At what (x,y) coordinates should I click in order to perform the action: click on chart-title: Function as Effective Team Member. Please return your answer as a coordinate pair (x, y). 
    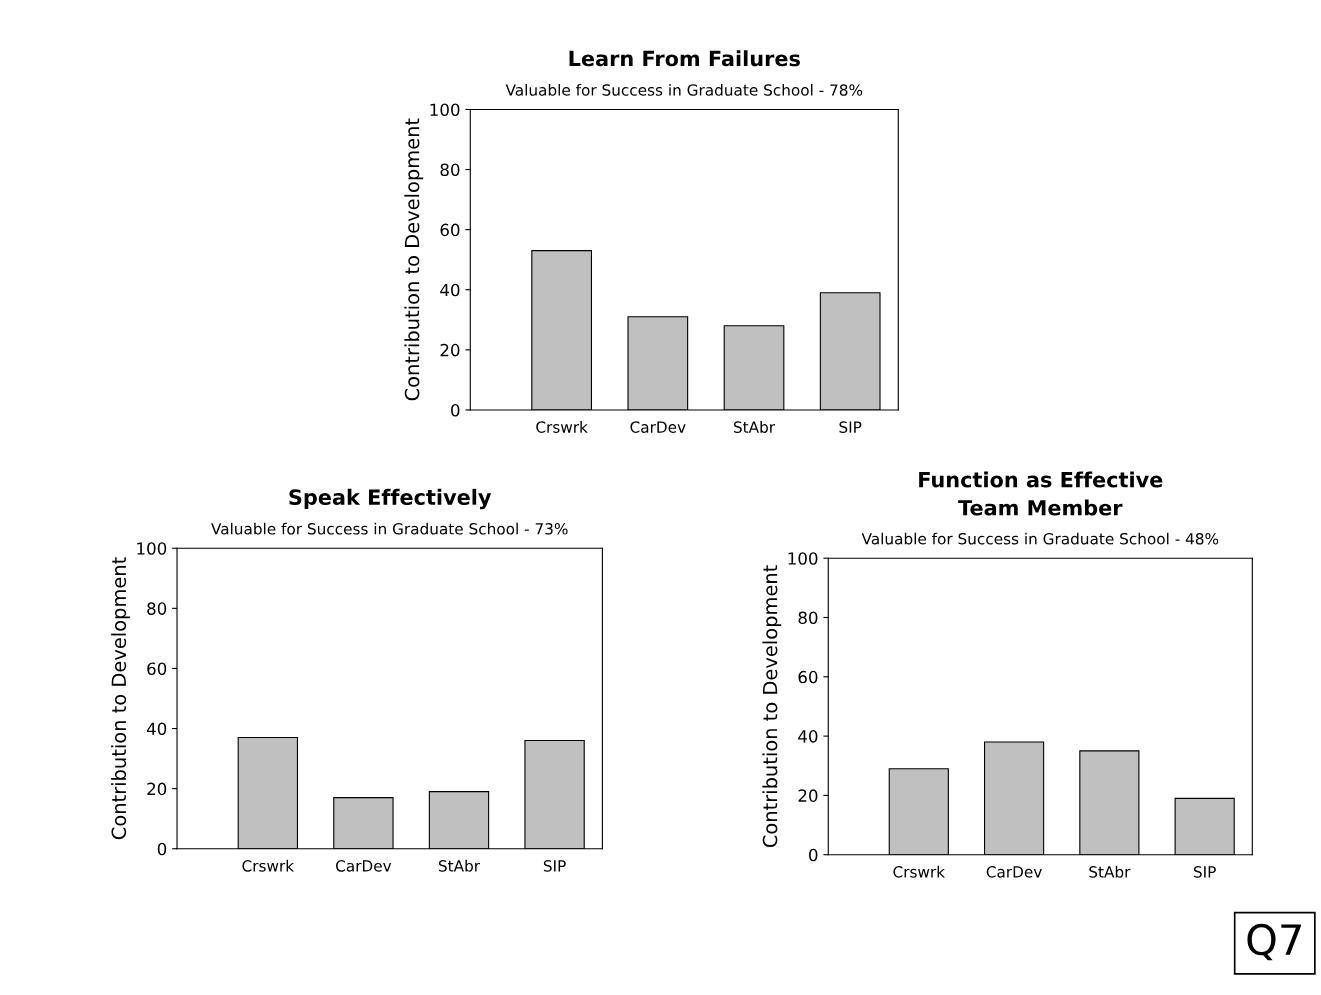
    Looking at the image, I should click on (1041, 493).